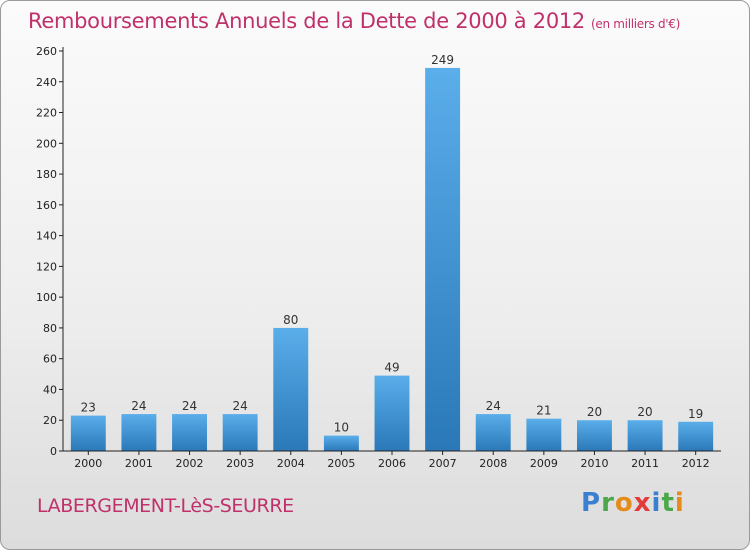  I want to click on bar-2000, so click(88, 433).